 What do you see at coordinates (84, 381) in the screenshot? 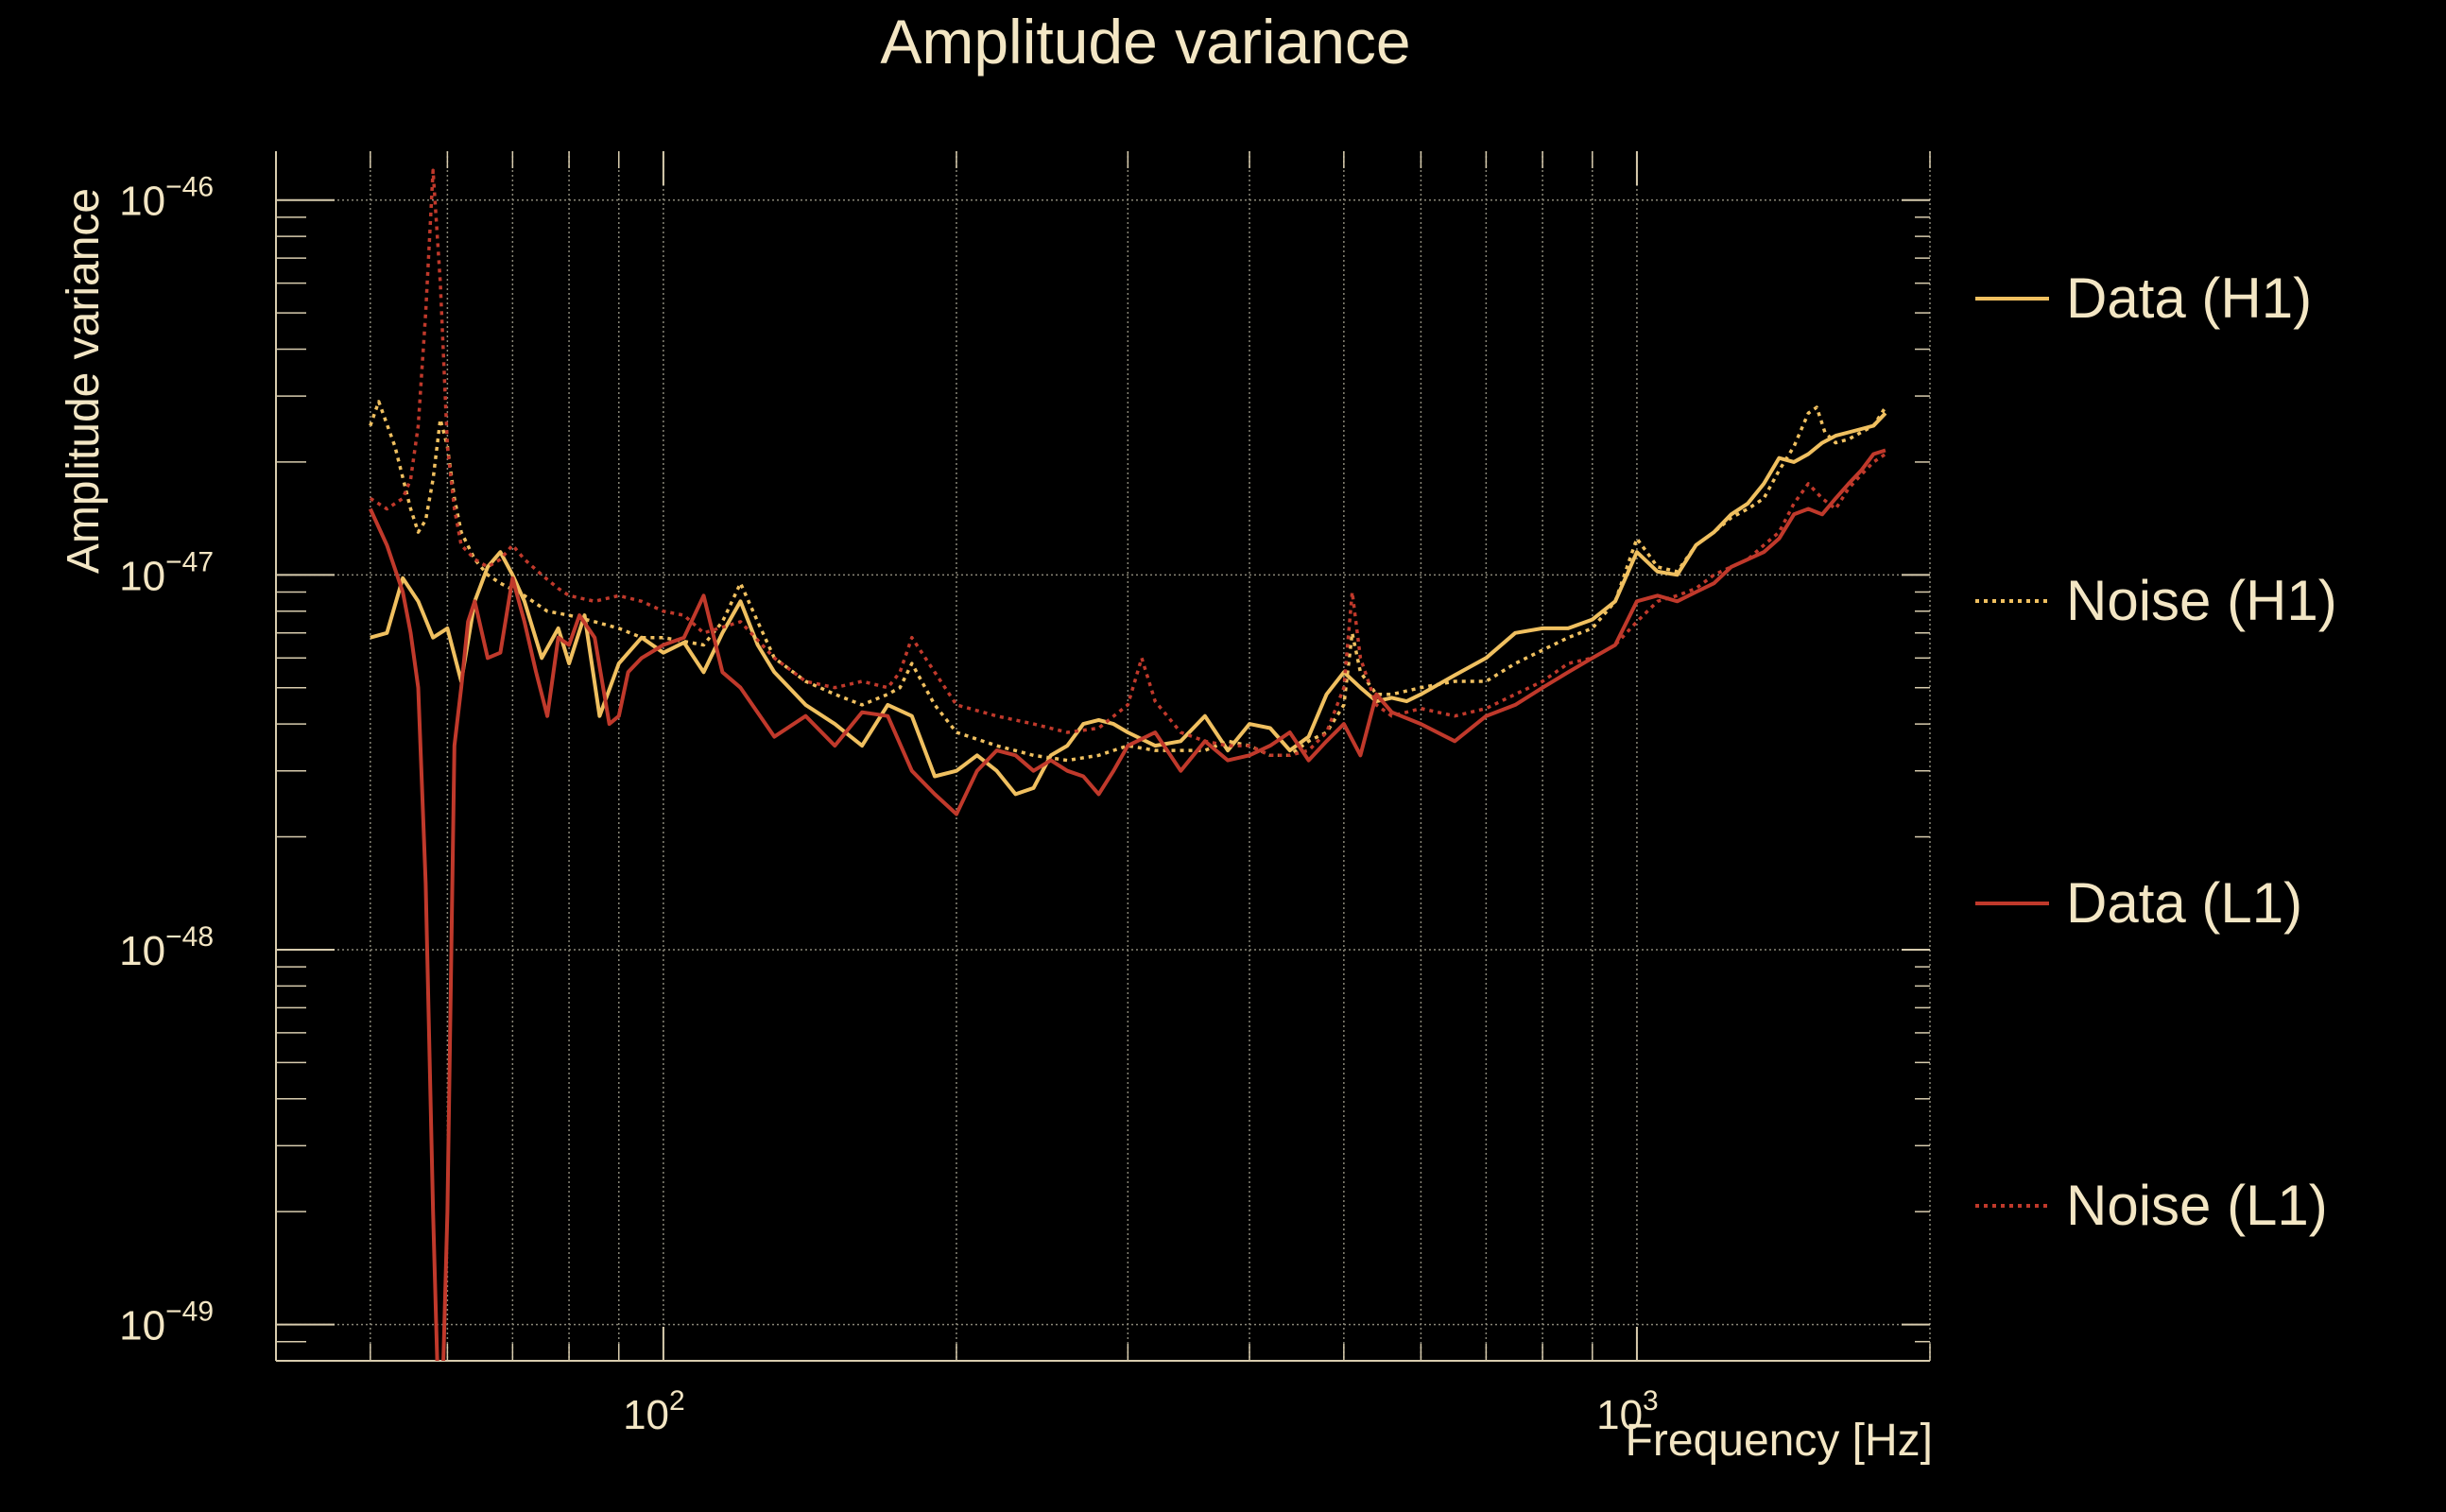
I see `y-axis-label: Amplitude variance` at bounding box center [84, 381].